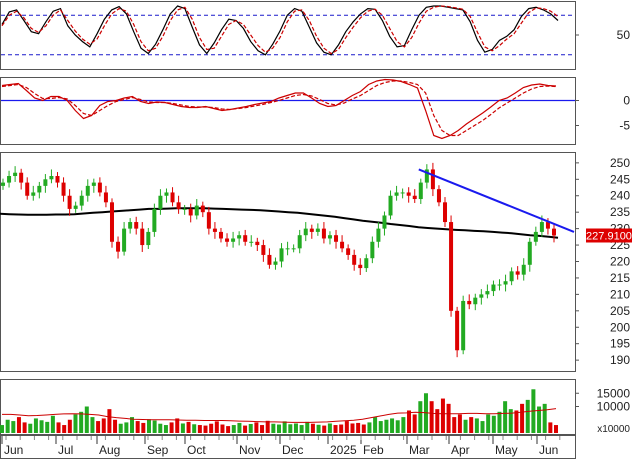 This screenshot has height=464, width=632. What do you see at coordinates (620, 179) in the screenshot?
I see `y-tick-label: 245` at bounding box center [620, 179].